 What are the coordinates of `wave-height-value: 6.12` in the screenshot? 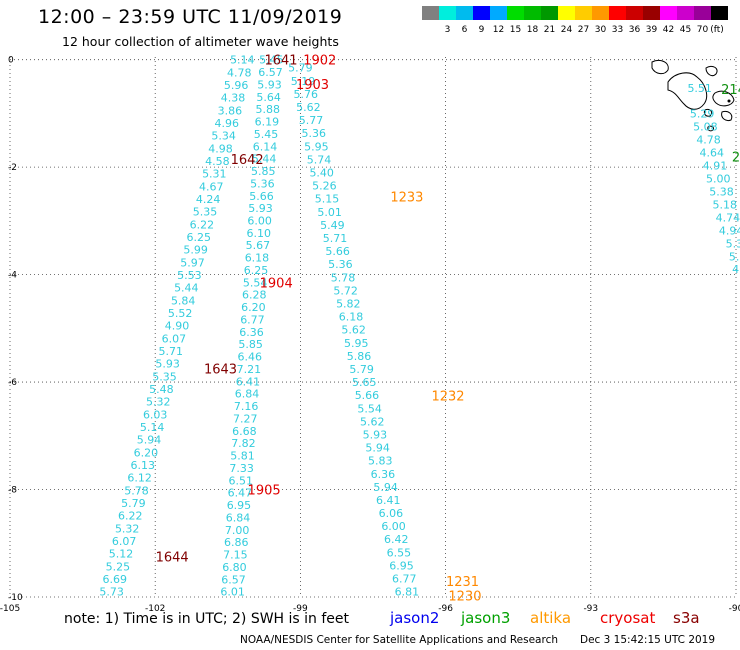 It's located at (139, 478).